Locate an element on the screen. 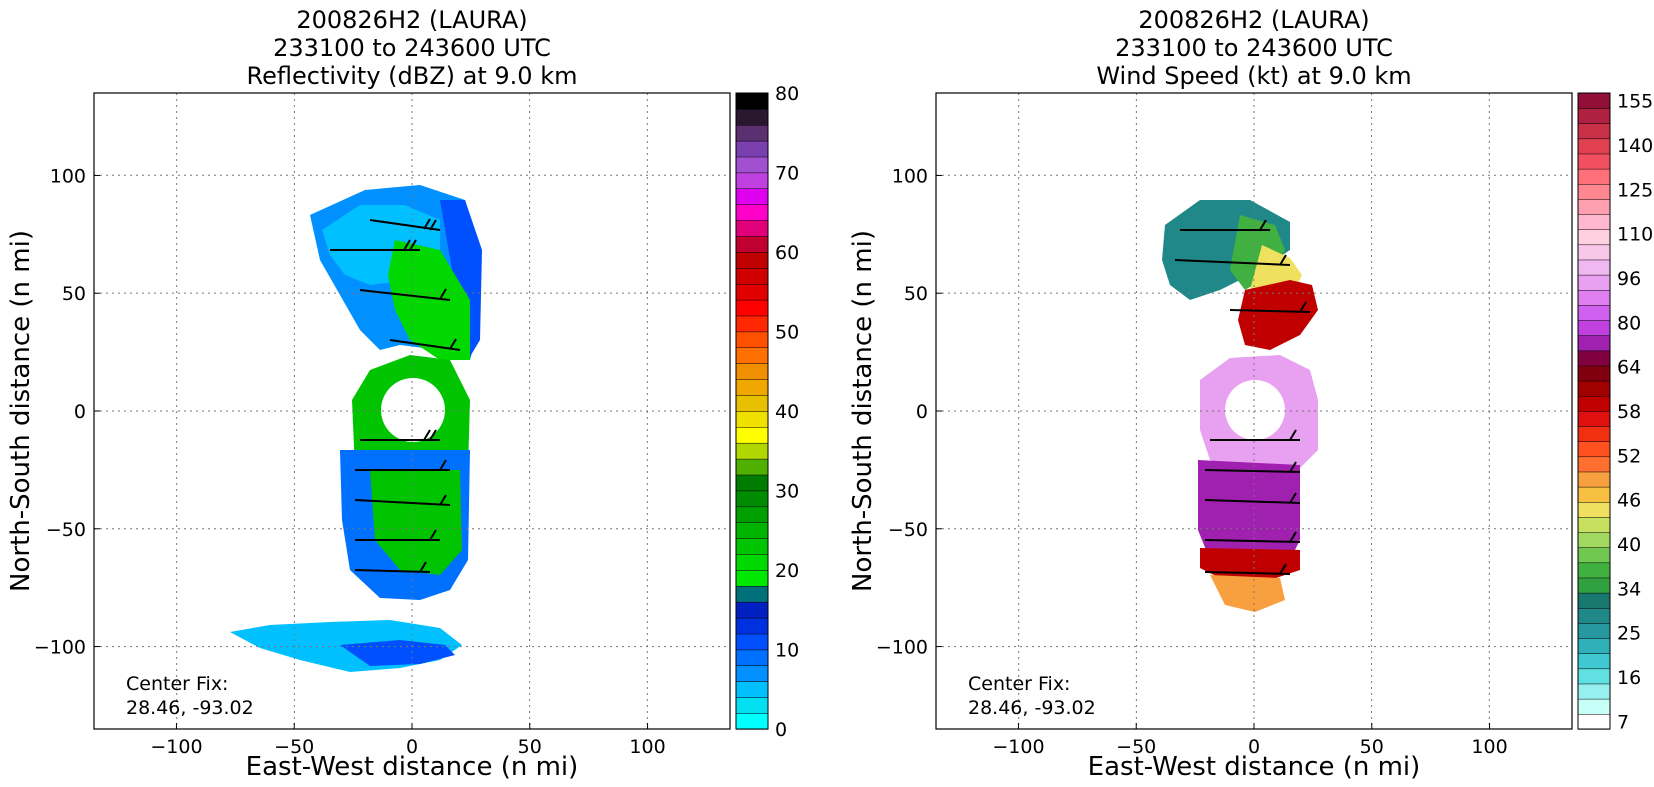  wind-speed-field is located at coordinates (1240, 406).